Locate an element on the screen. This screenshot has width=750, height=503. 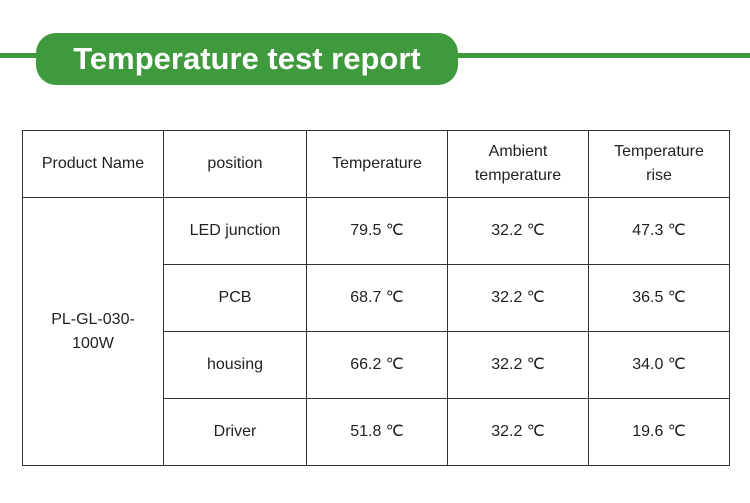
value-cell: 47.3 ℃ is located at coordinates (659, 231).